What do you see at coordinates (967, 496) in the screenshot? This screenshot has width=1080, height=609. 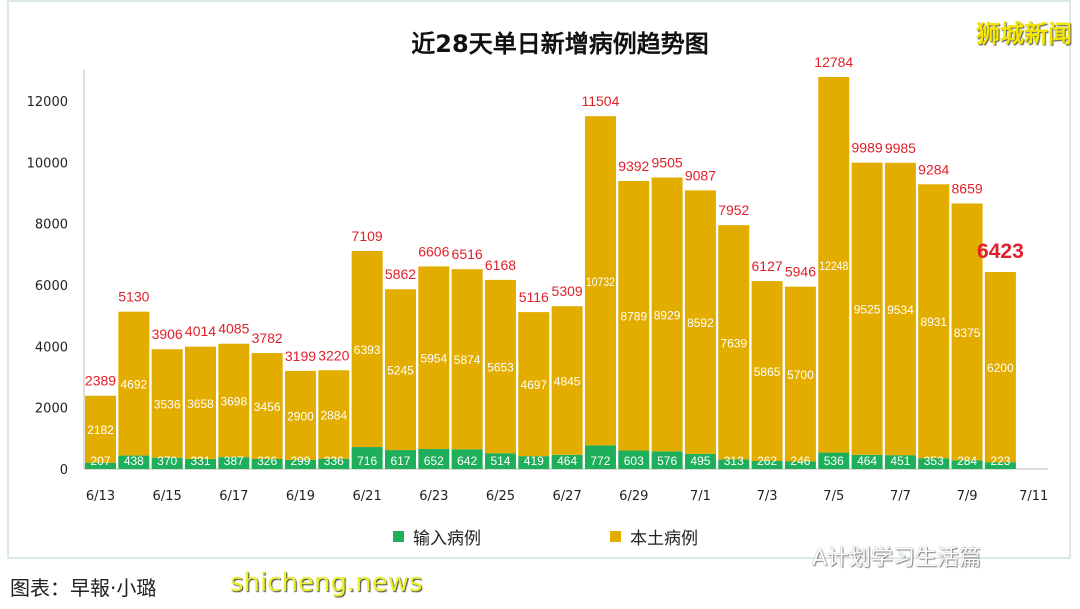 I see `x-tick-label: 7/9` at bounding box center [967, 496].